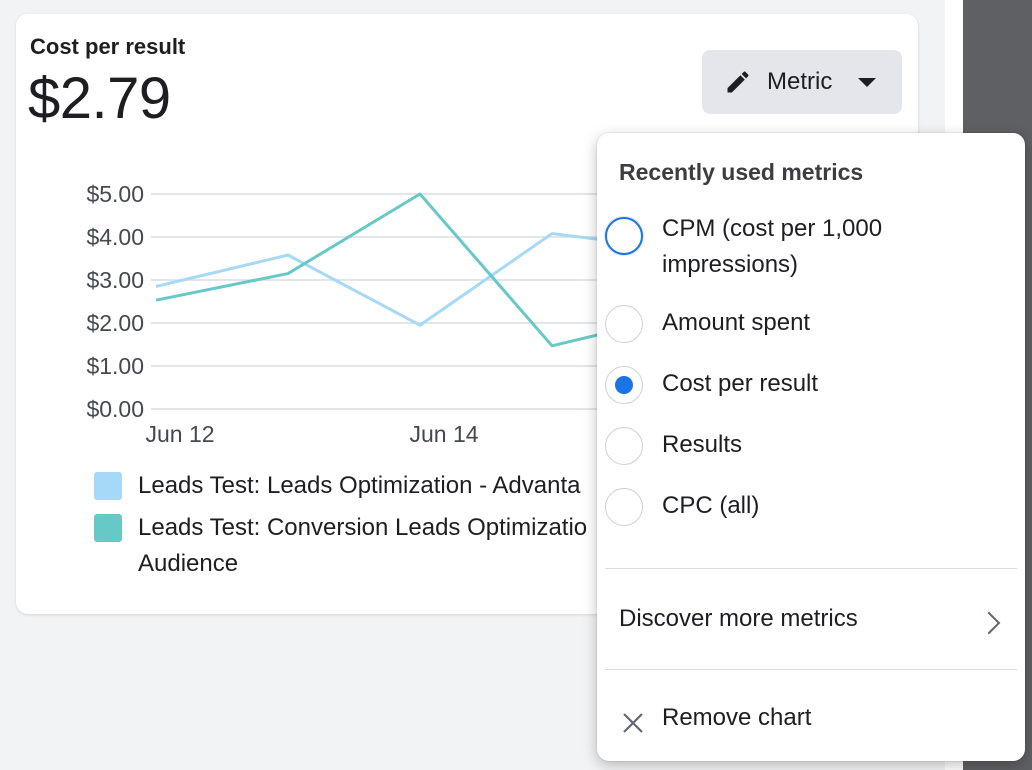 Image resolution: width=1032 pixels, height=770 pixels. Describe the element at coordinates (711, 505) in the screenshot. I see `metric-option-label: CPC (all)` at that location.